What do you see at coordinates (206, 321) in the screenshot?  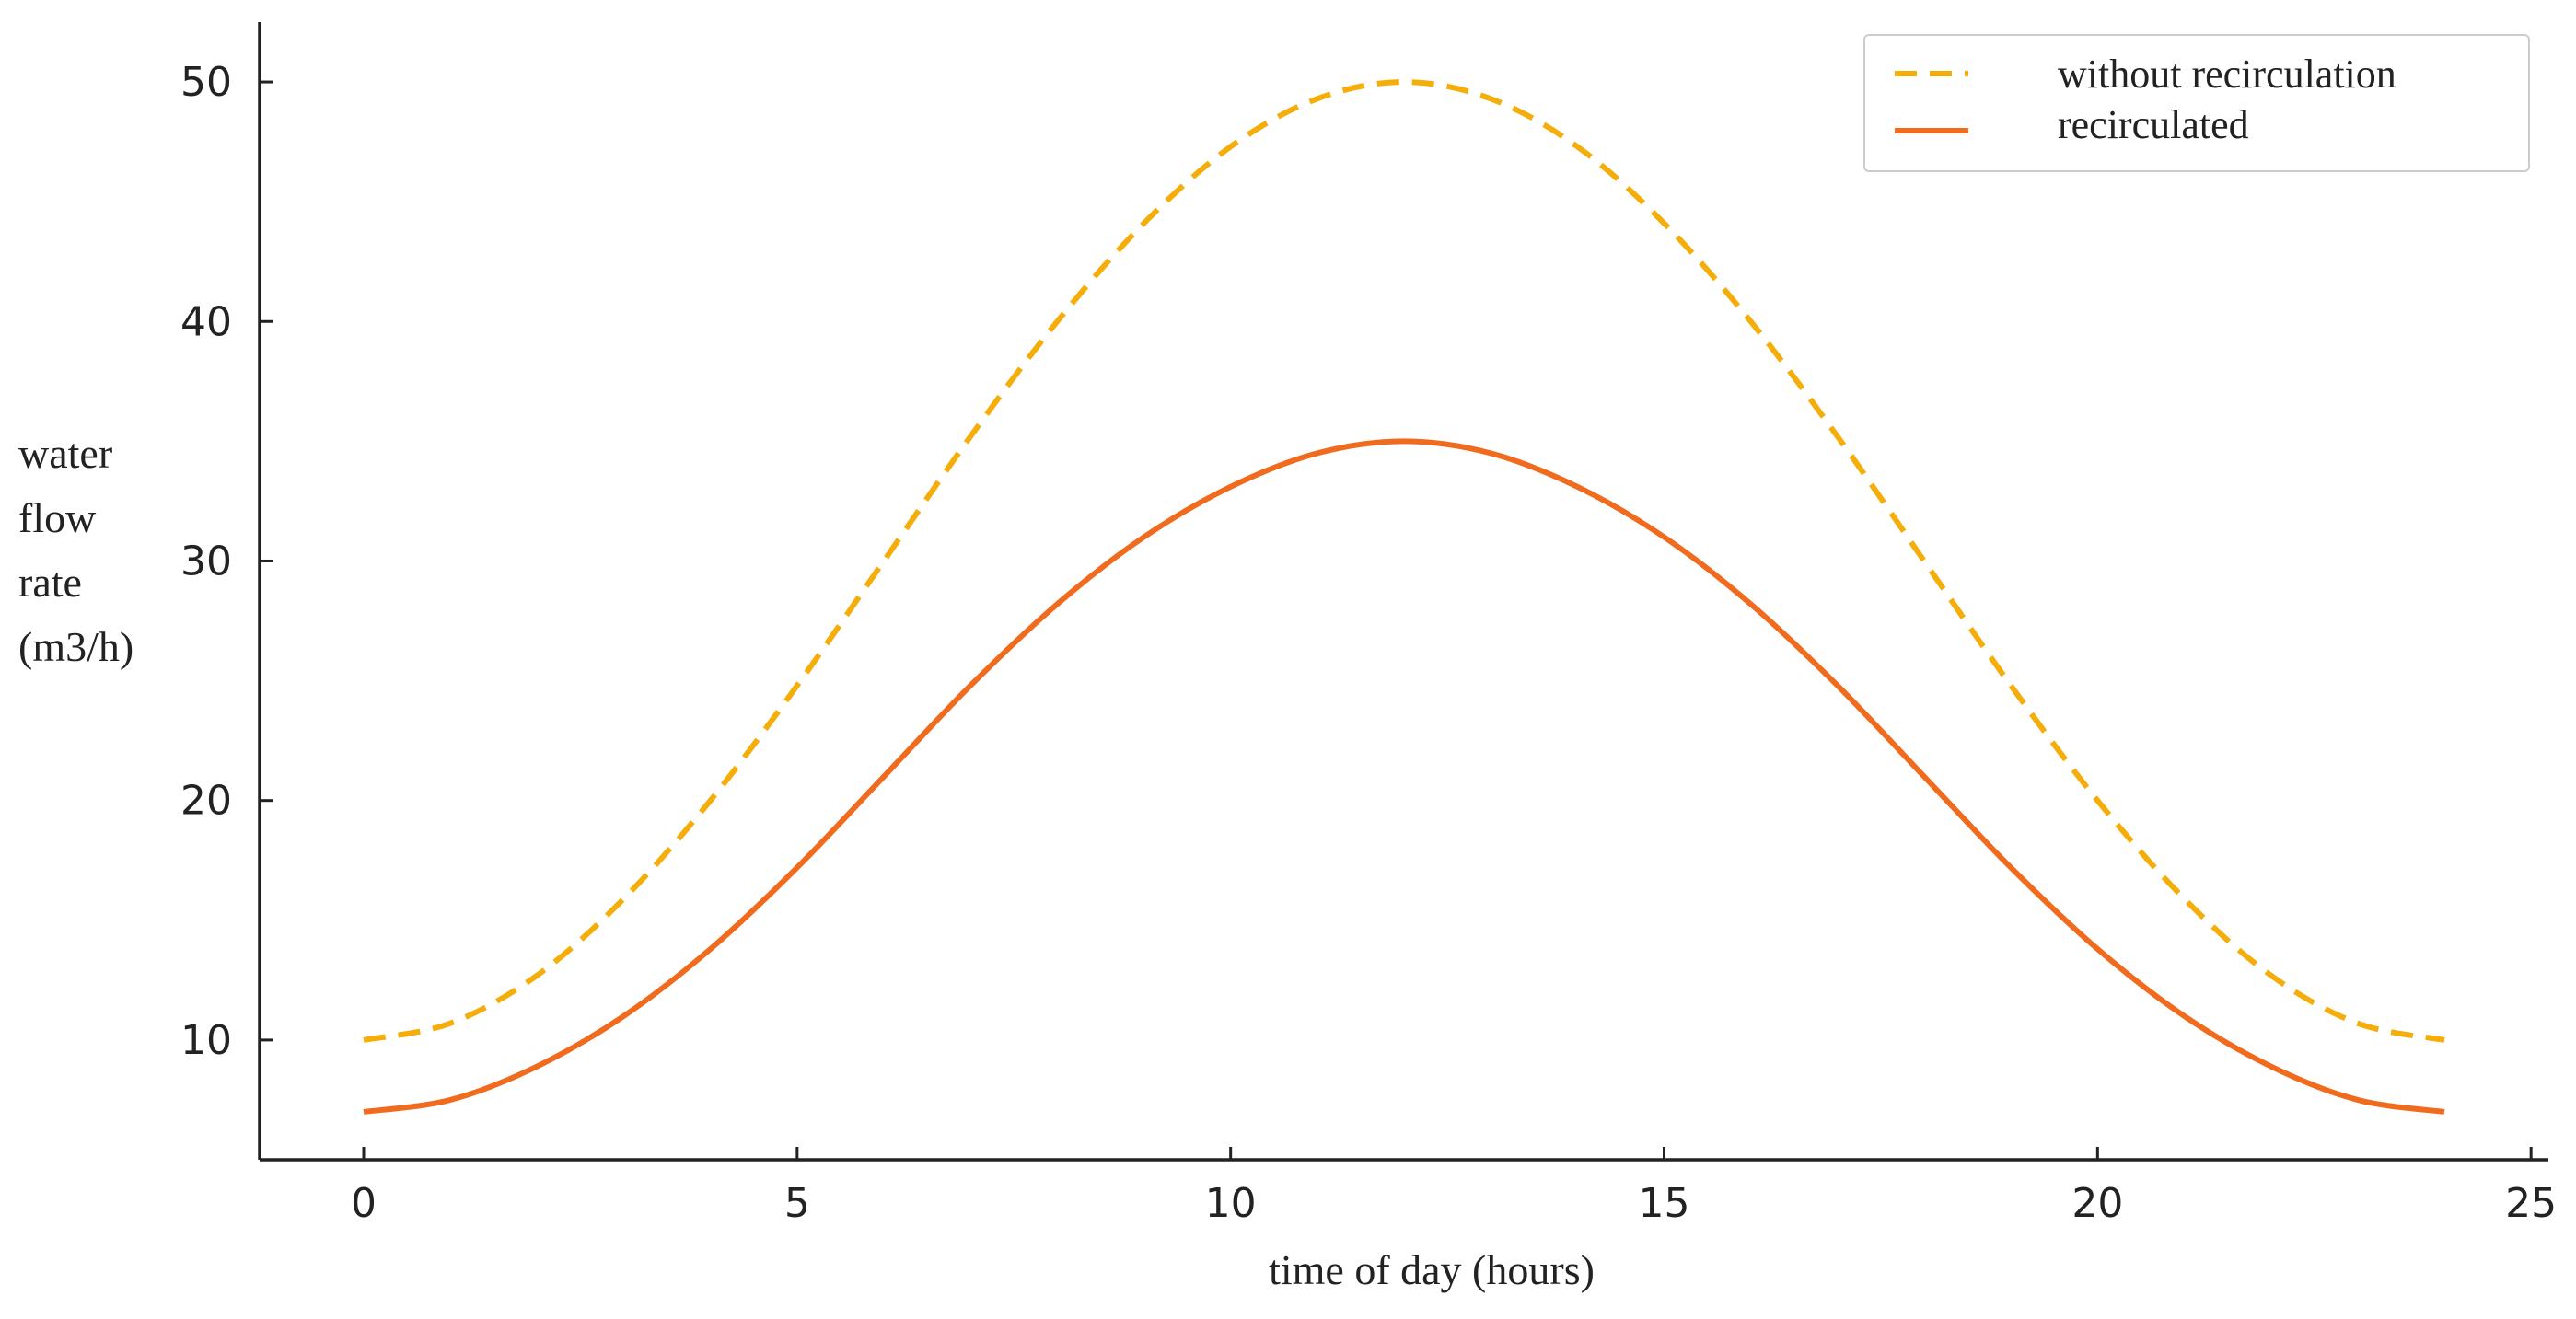 I see `y-tick-label: 40` at bounding box center [206, 321].